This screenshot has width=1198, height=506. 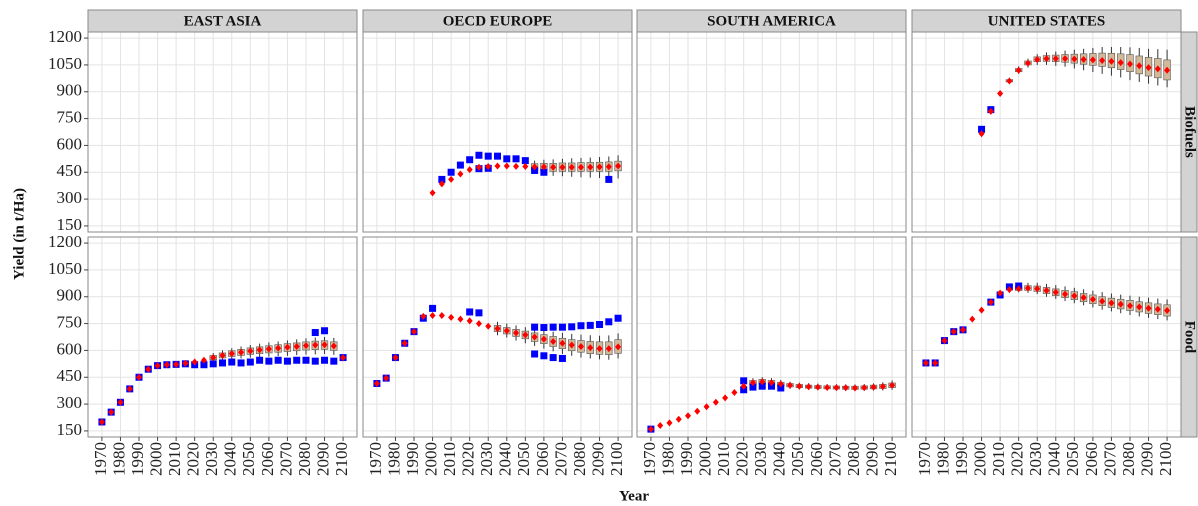 I want to click on strip, so click(x=1189, y=132).